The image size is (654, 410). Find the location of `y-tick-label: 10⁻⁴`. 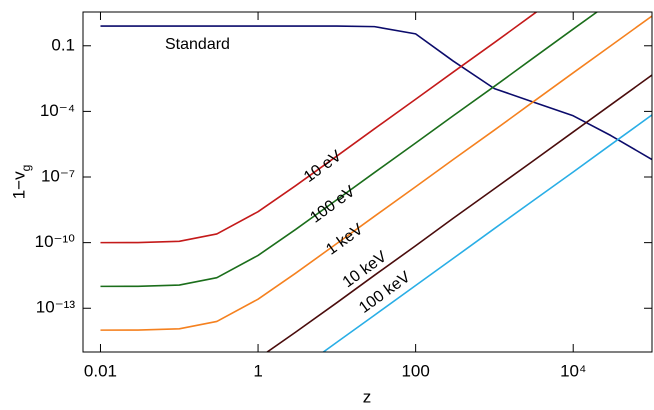

y-tick-label: 10⁻⁴ is located at coordinates (57, 110).